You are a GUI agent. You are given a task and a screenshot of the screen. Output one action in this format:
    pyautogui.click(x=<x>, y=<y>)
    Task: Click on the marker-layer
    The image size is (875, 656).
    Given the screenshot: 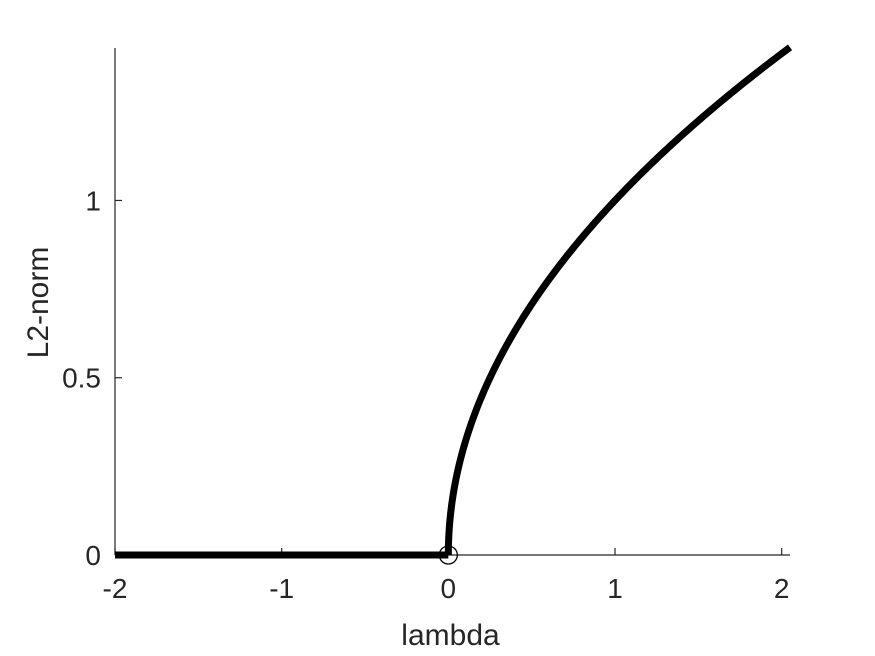 What is the action you would take?
    pyautogui.click(x=448, y=555)
    